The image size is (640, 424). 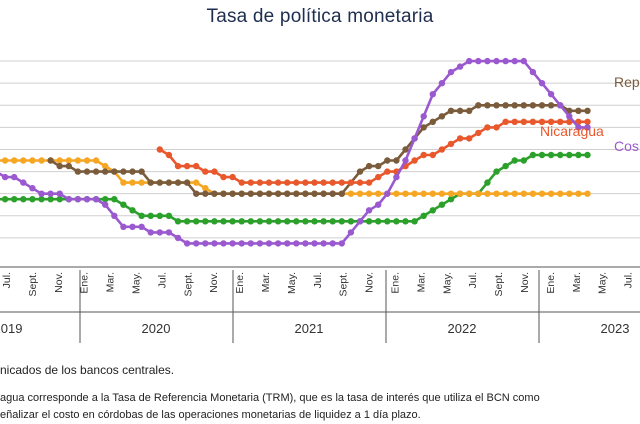 What do you see at coordinates (309, 328) in the screenshot?
I see `year-label: 2021` at bounding box center [309, 328].